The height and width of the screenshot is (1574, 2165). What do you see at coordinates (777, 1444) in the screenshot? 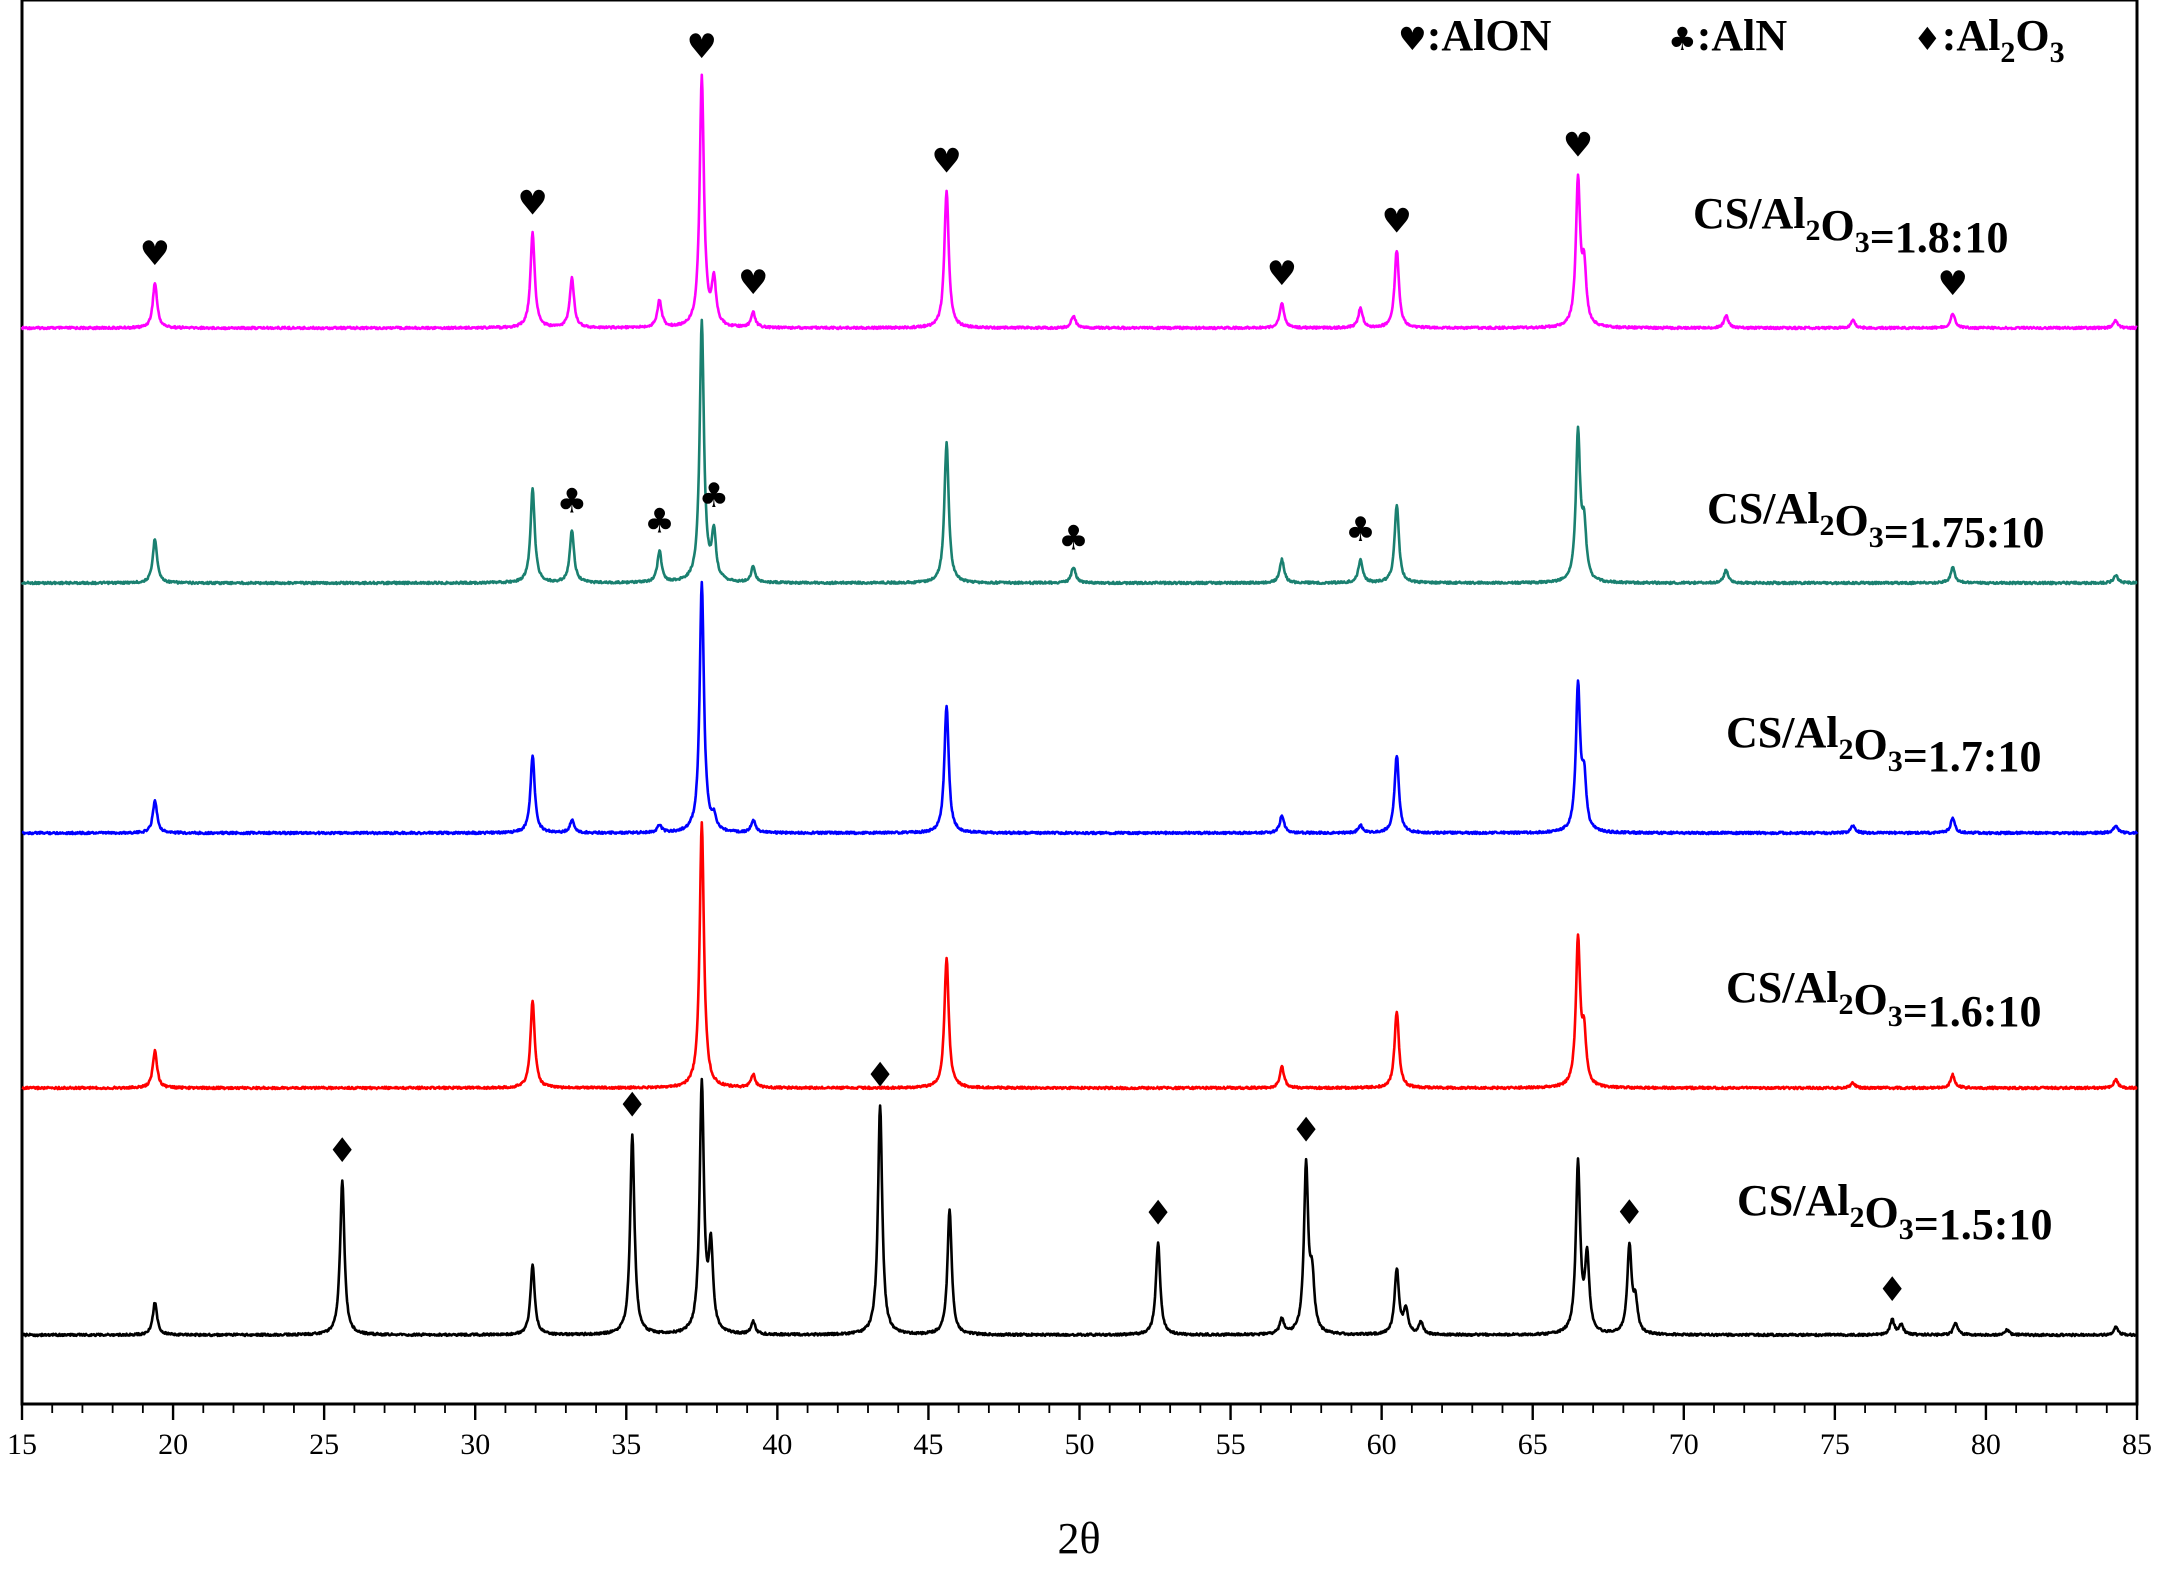
I see `x-tick-label: 40` at bounding box center [777, 1444].